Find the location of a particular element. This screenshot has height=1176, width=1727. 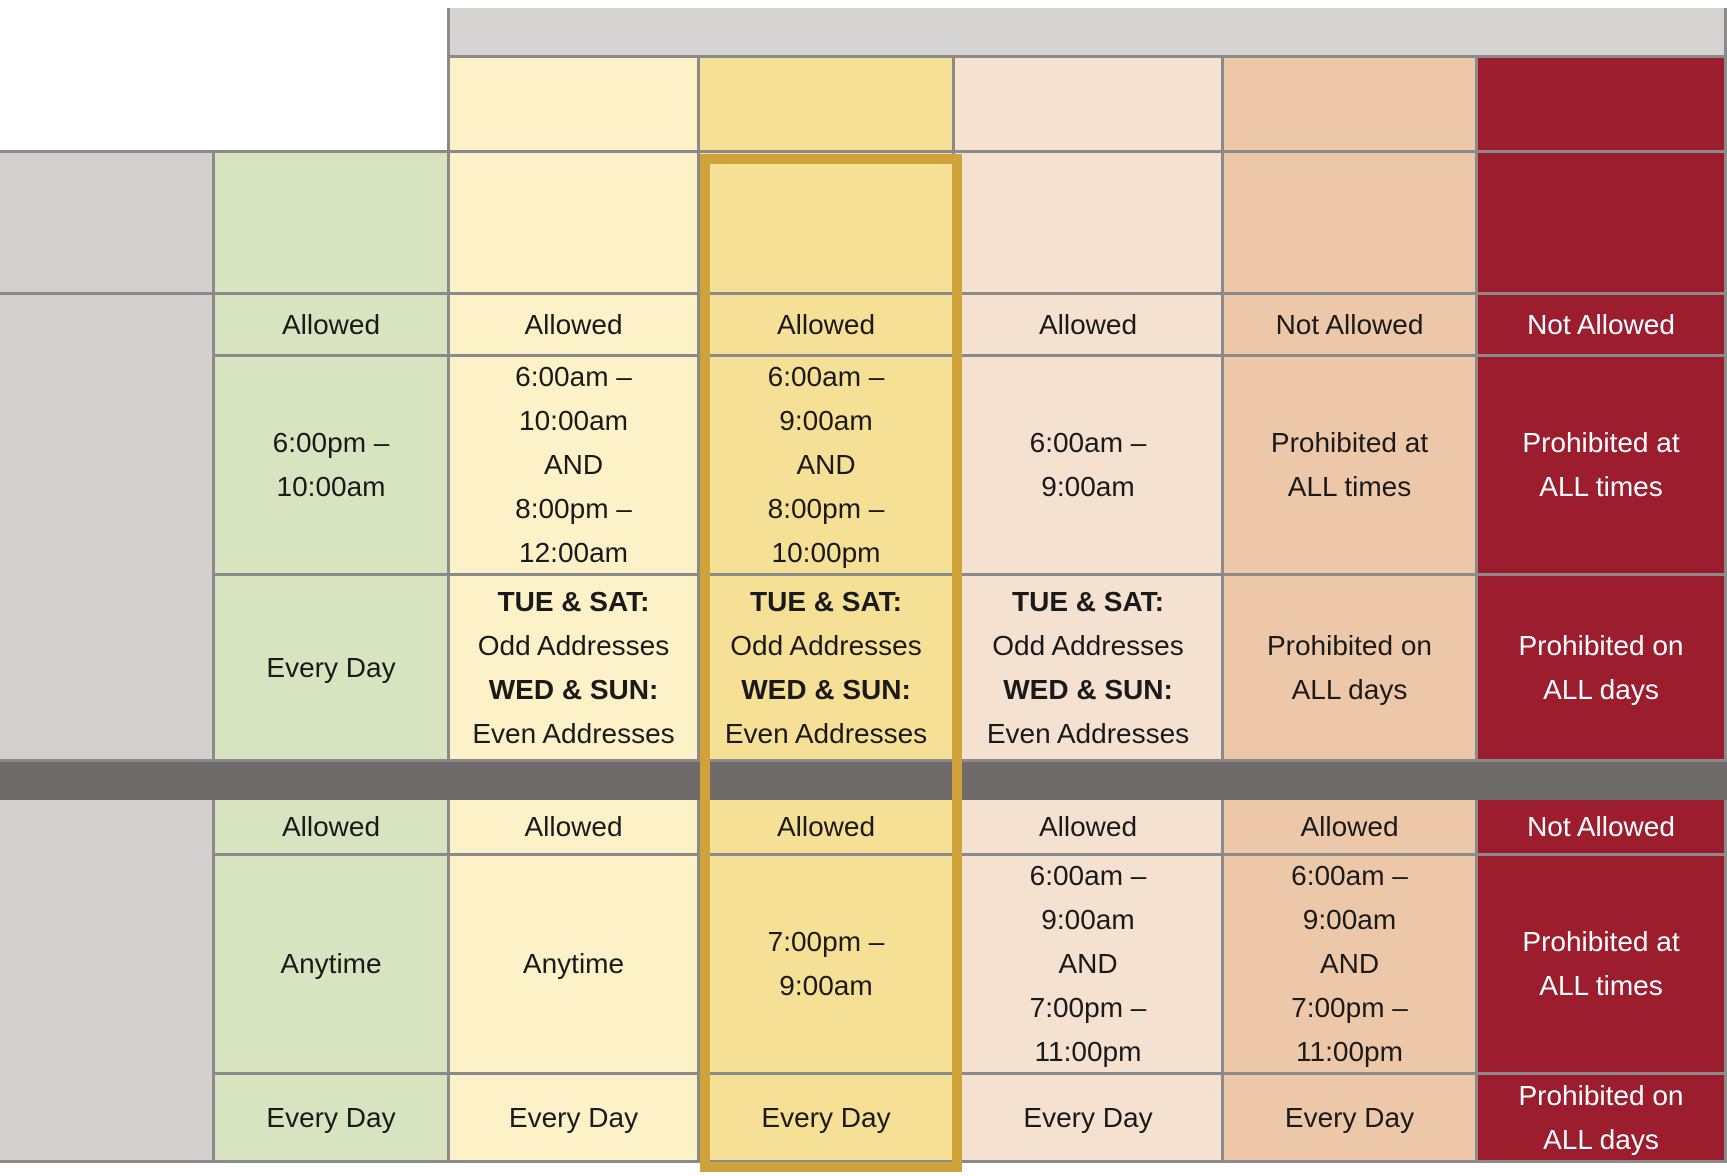

section-separator is located at coordinates (863, 781).